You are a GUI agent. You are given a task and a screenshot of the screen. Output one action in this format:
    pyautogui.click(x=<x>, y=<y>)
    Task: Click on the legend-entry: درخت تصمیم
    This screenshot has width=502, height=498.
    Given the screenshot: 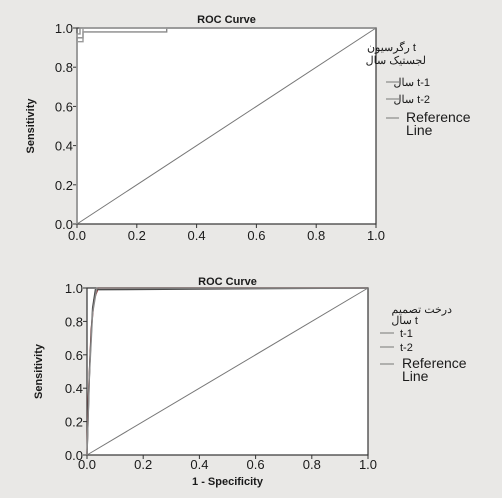 What is the action you would take?
    pyautogui.click(x=422, y=310)
    